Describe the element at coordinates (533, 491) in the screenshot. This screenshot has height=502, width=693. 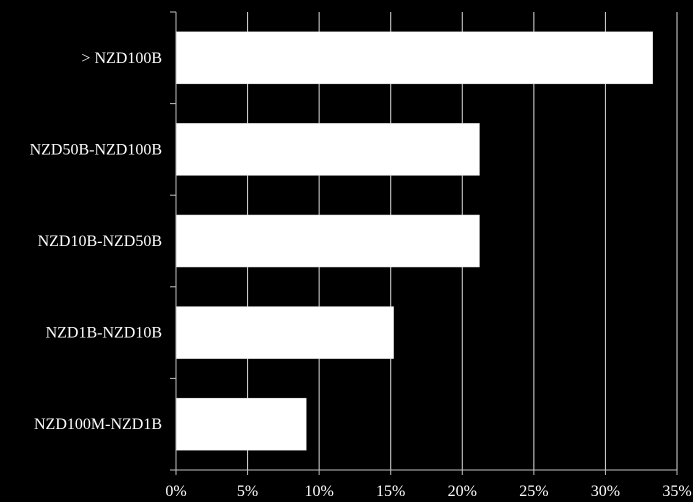
I see `x-tick-label: 25%` at that location.